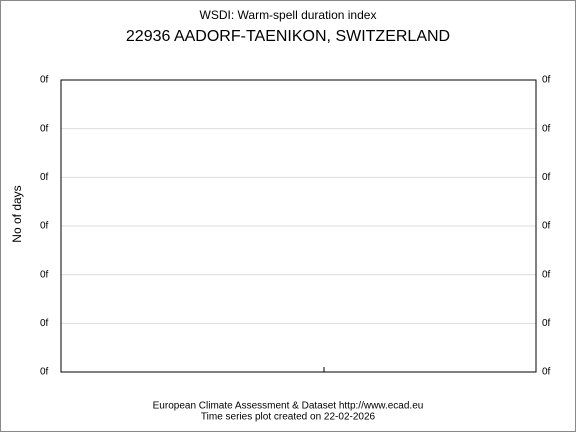 The width and height of the screenshot is (576, 432). Describe the element at coordinates (288, 15) in the screenshot. I see `chart-title: WSDI: Warm-spell duration index` at that location.